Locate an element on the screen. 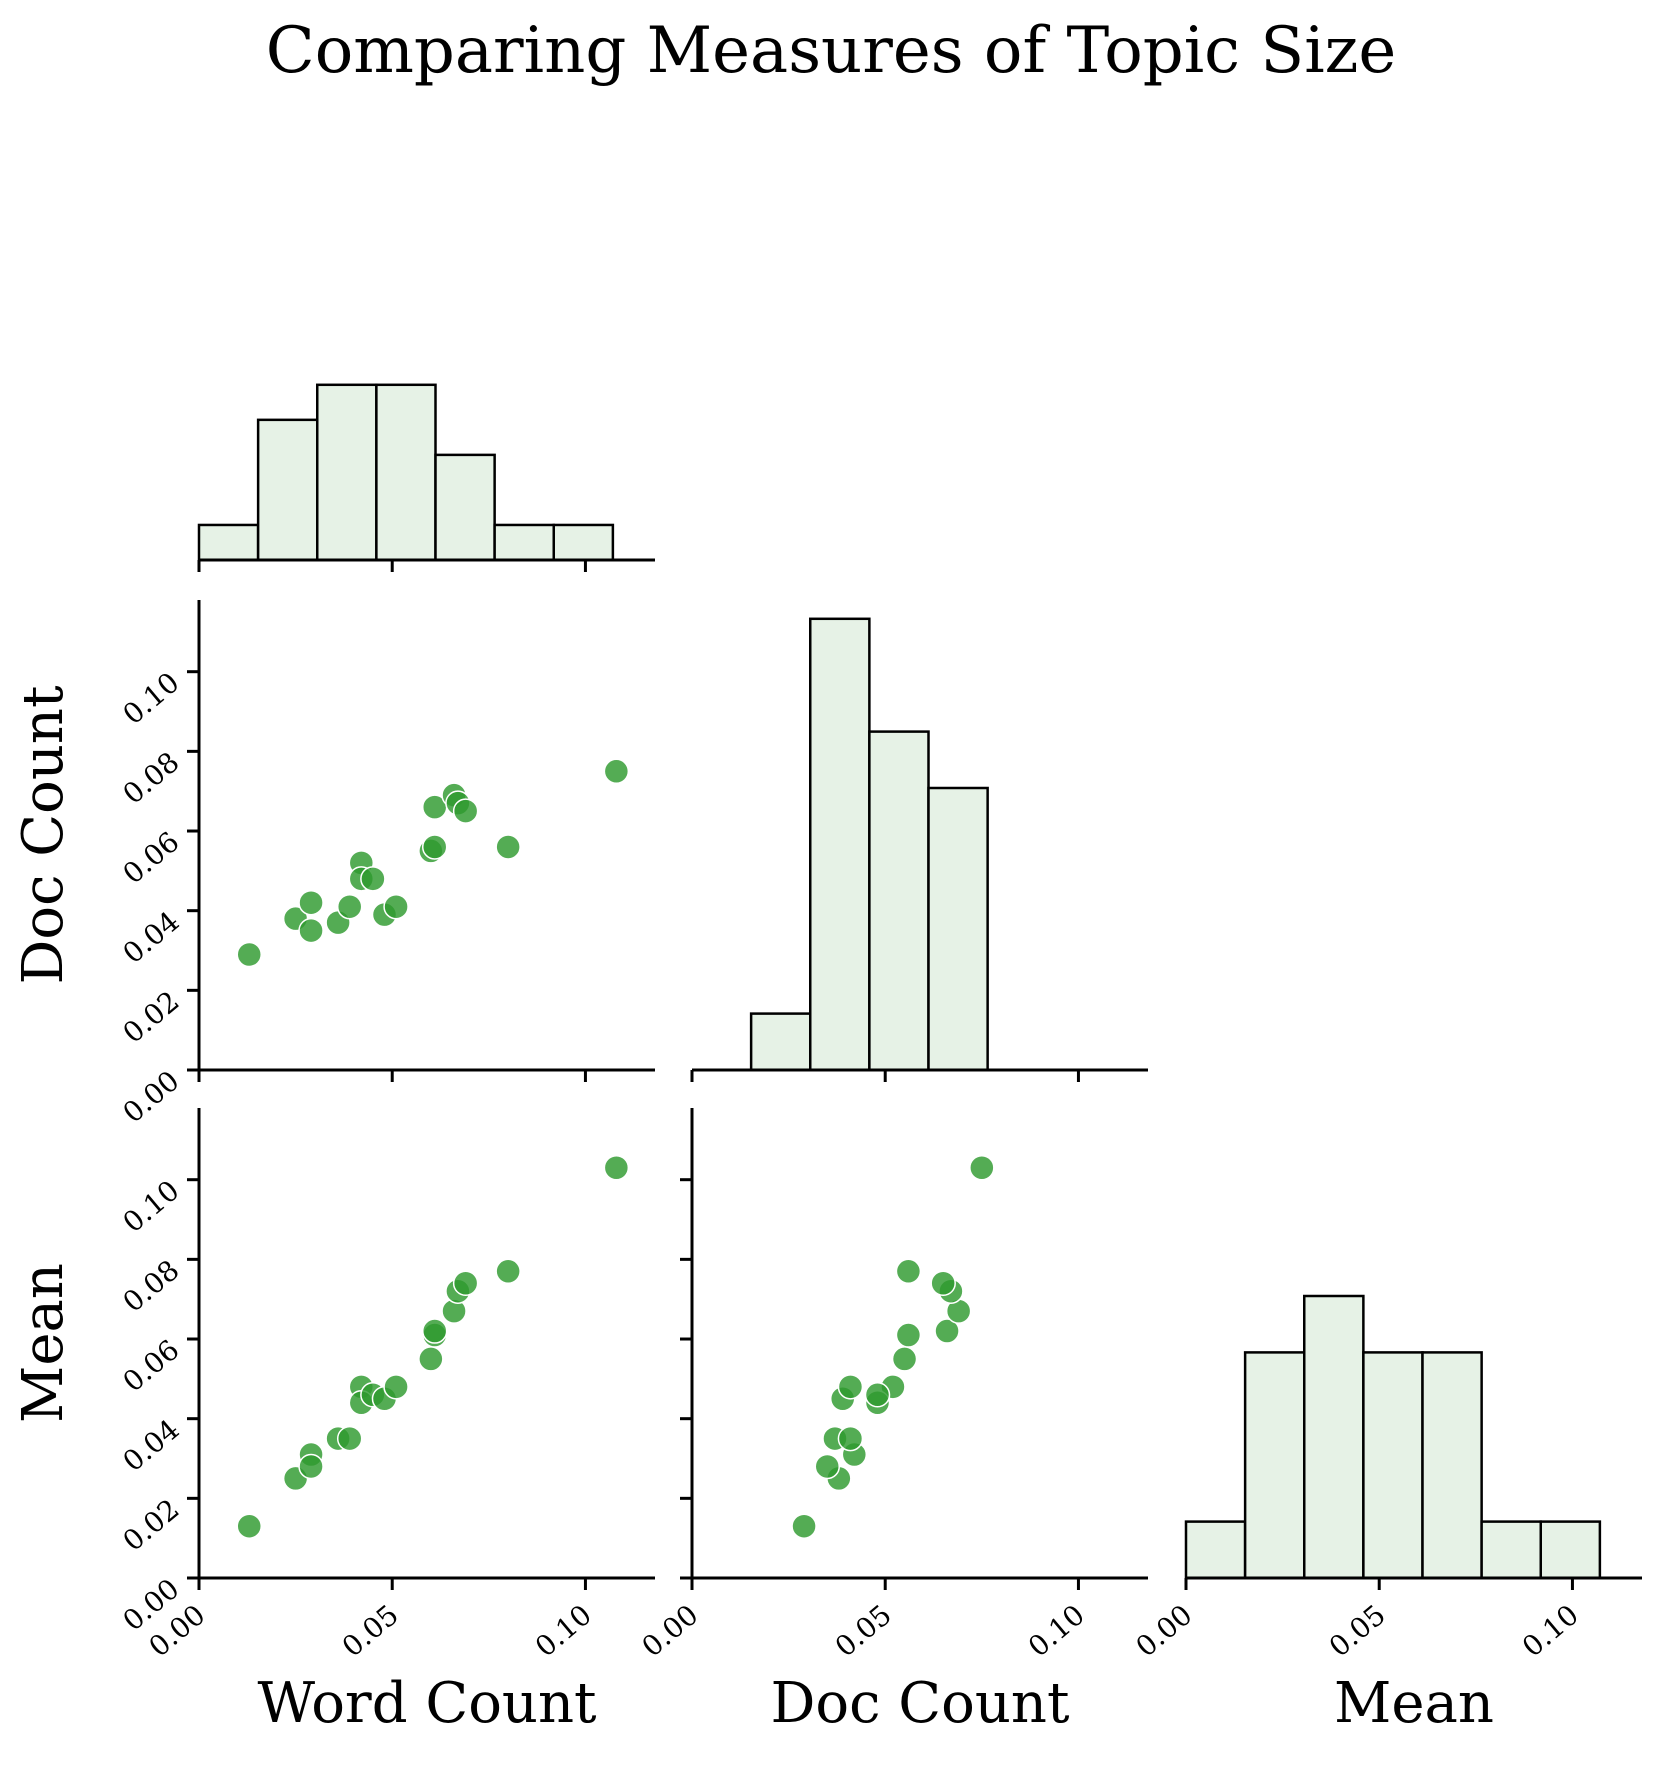  y-tick-label: 0.00 is located at coordinates (151, 1096).